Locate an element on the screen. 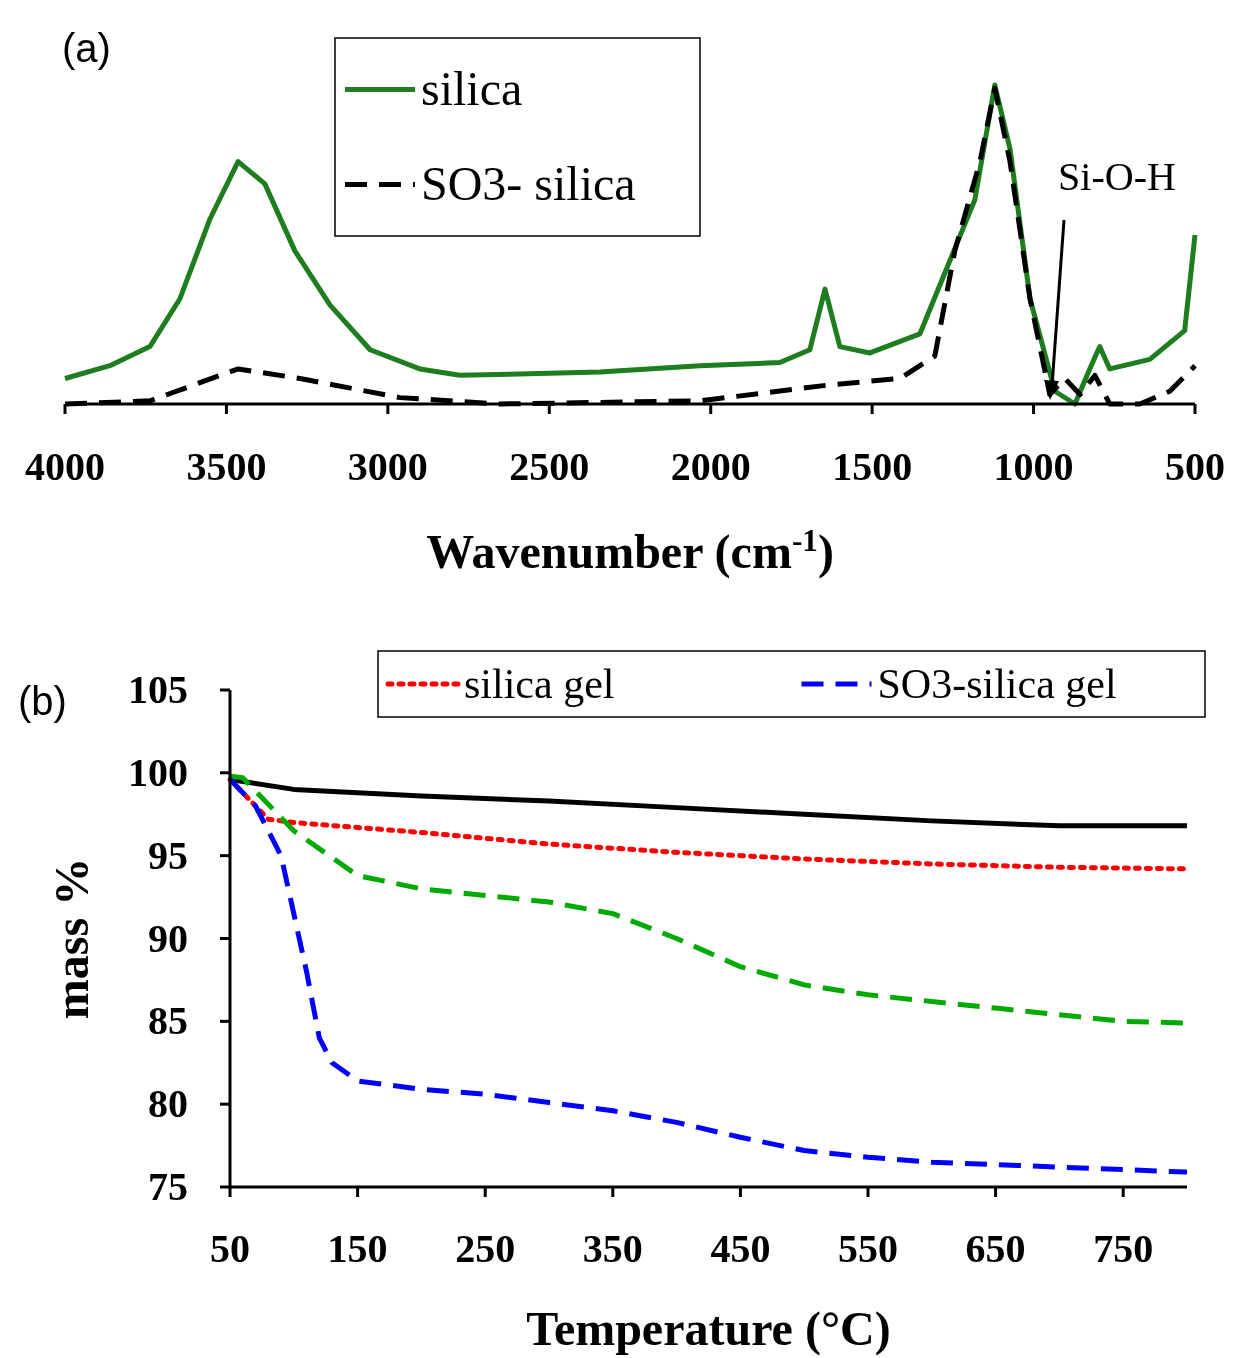 Image resolution: width=1237 pixels, height=1358 pixels. text: (a) is located at coordinates (86, 48).